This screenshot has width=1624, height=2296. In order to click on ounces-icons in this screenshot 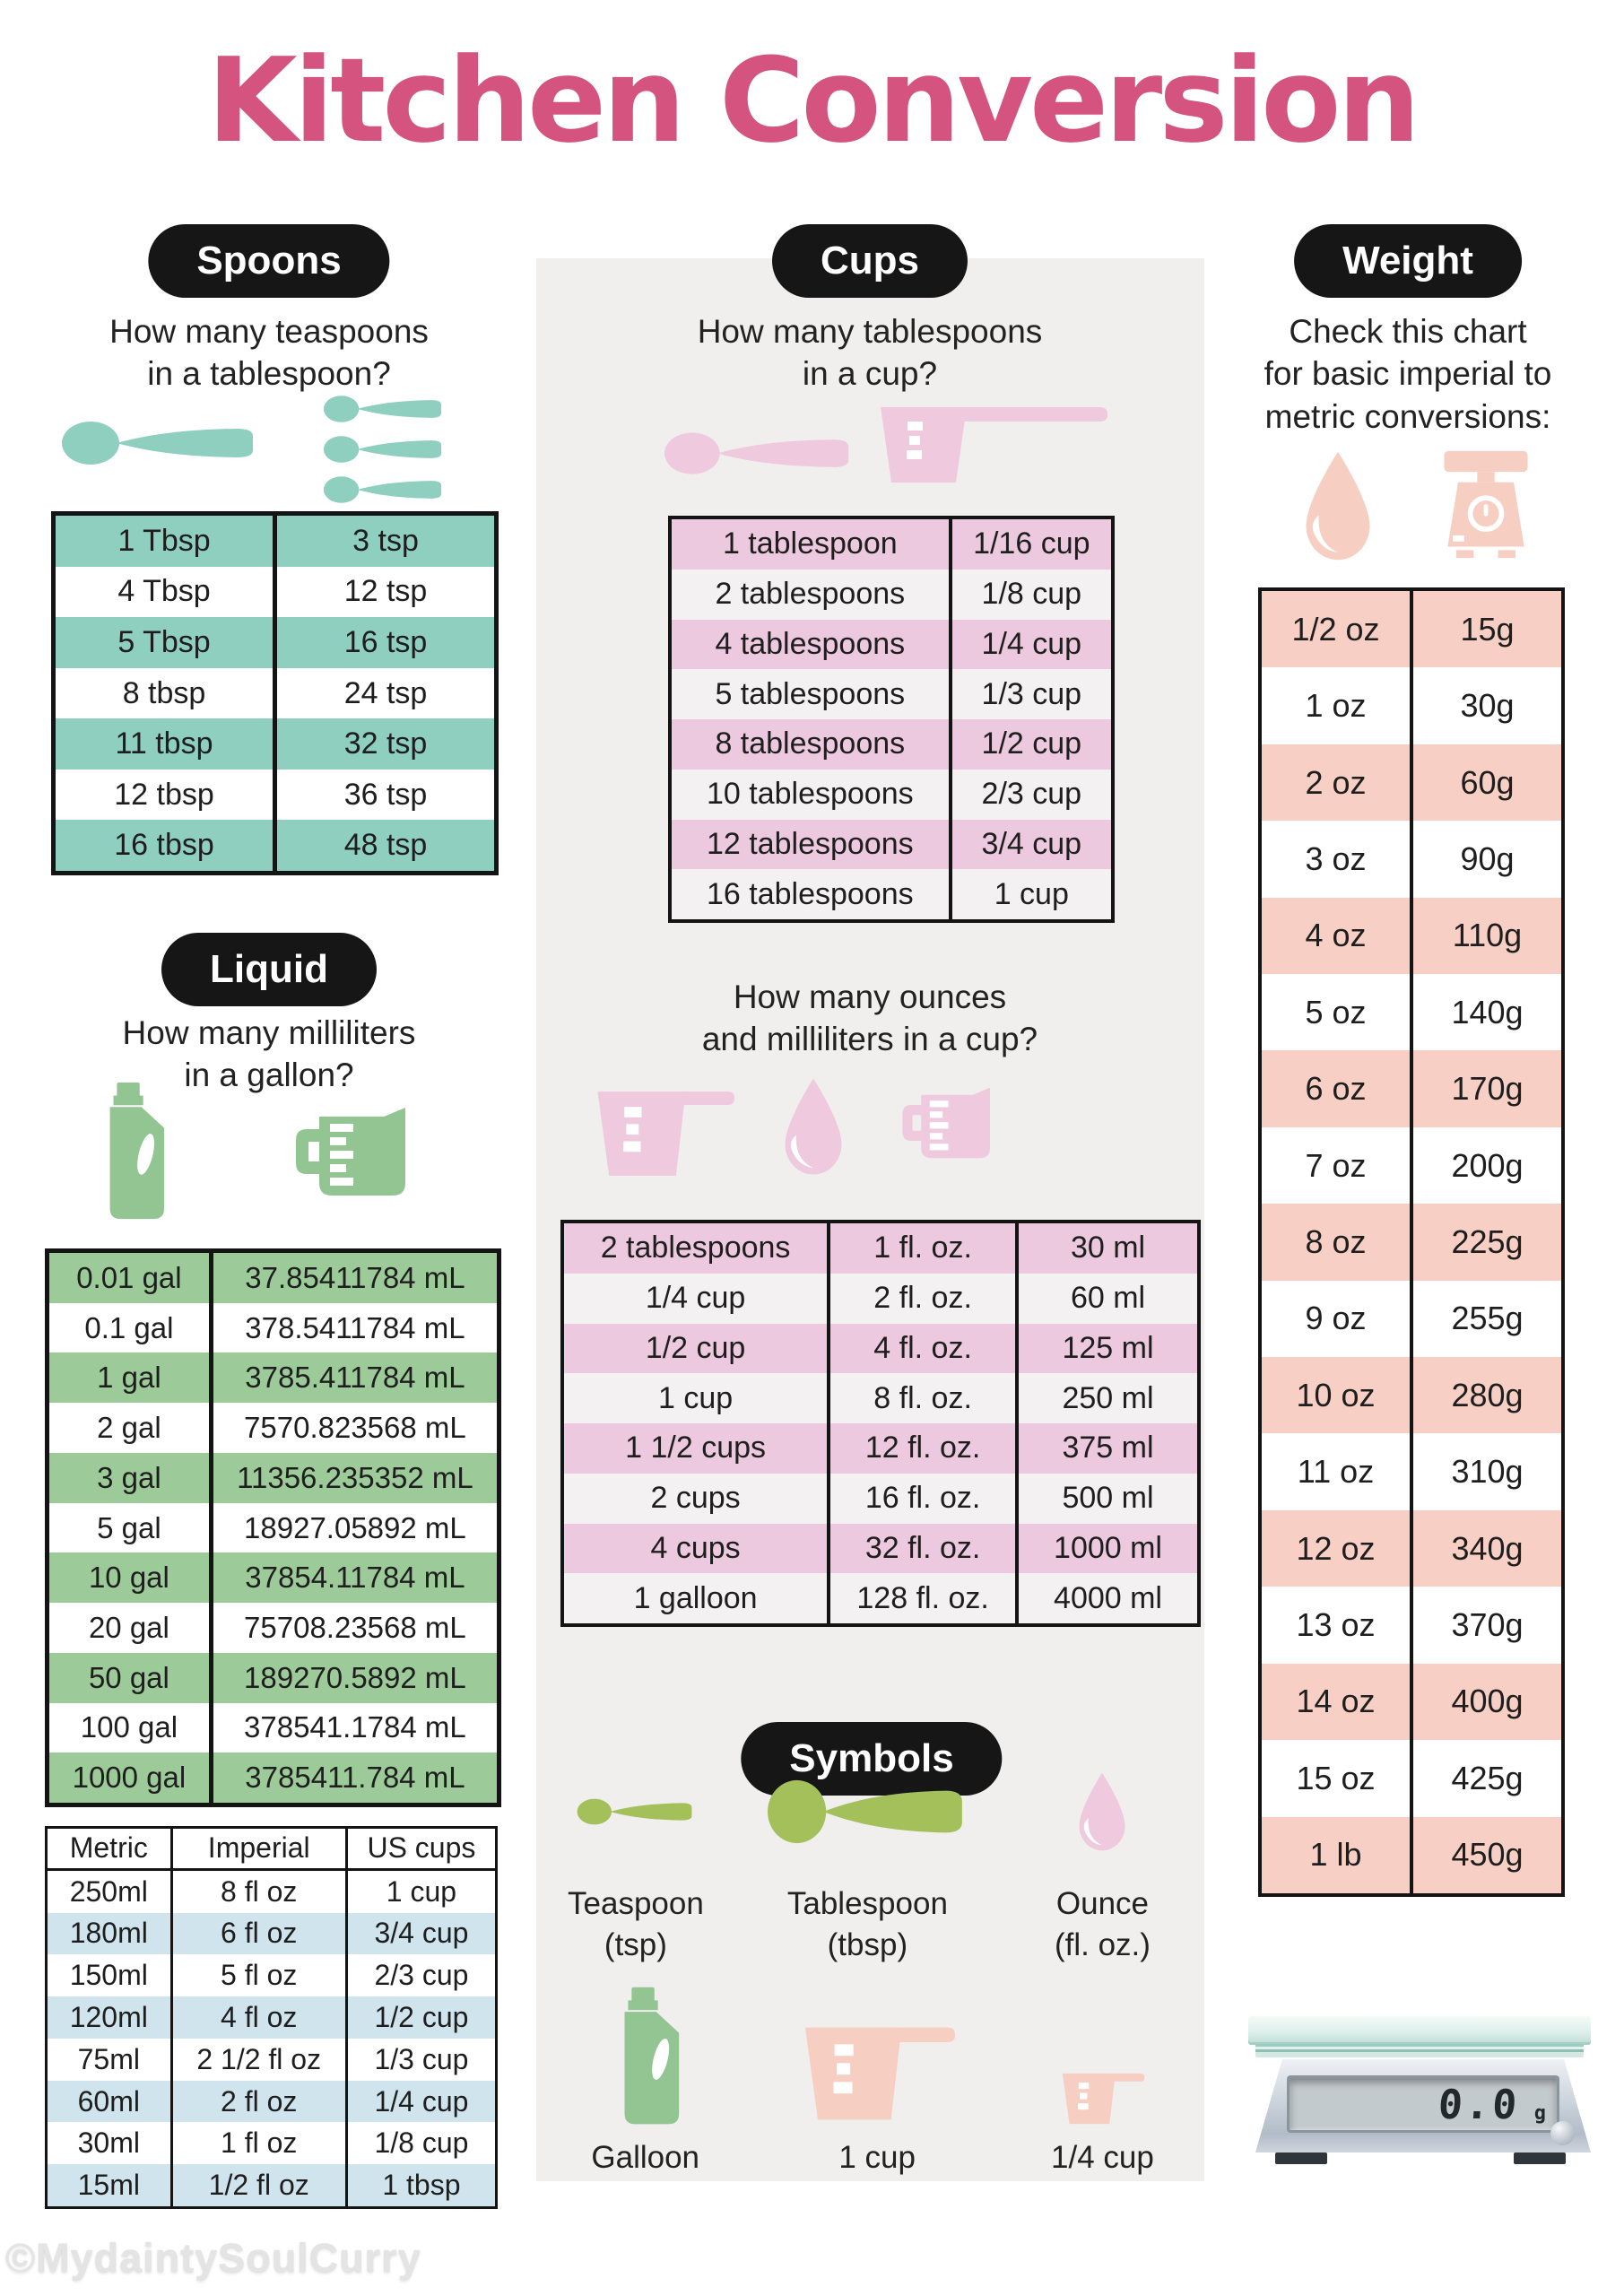, I will do `click(796, 1128)`.